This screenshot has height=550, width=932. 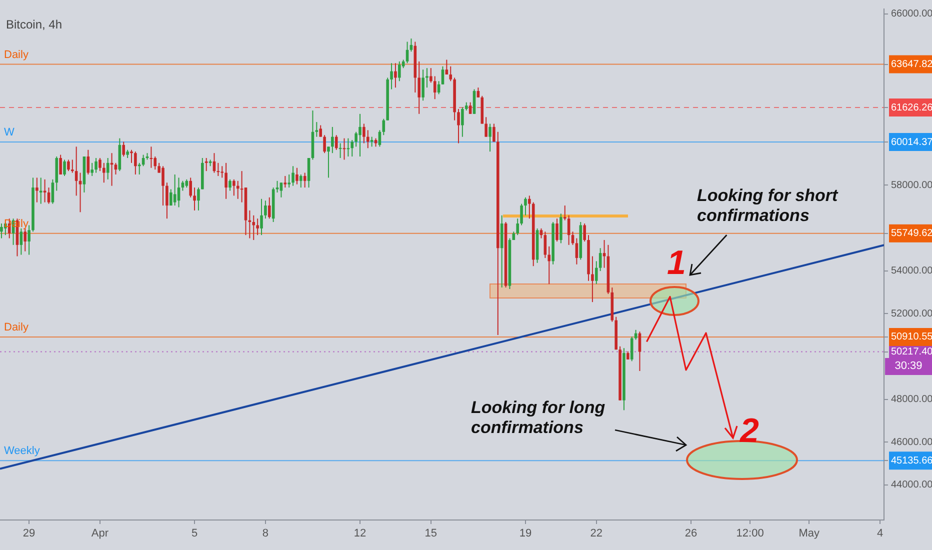 I want to click on x-tick-label: Apr, so click(x=100, y=534).